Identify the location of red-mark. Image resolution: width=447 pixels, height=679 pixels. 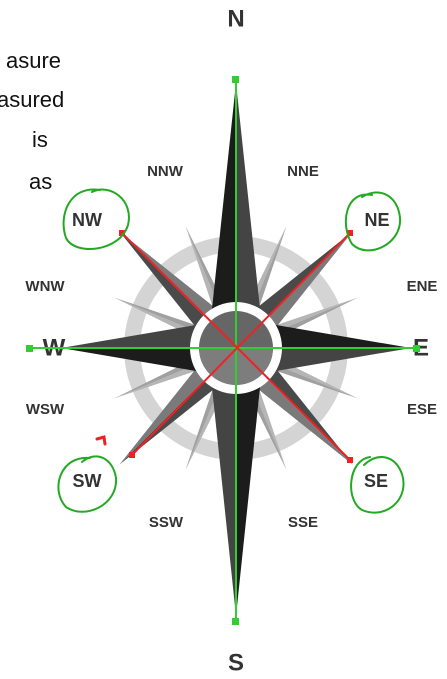
(101, 440).